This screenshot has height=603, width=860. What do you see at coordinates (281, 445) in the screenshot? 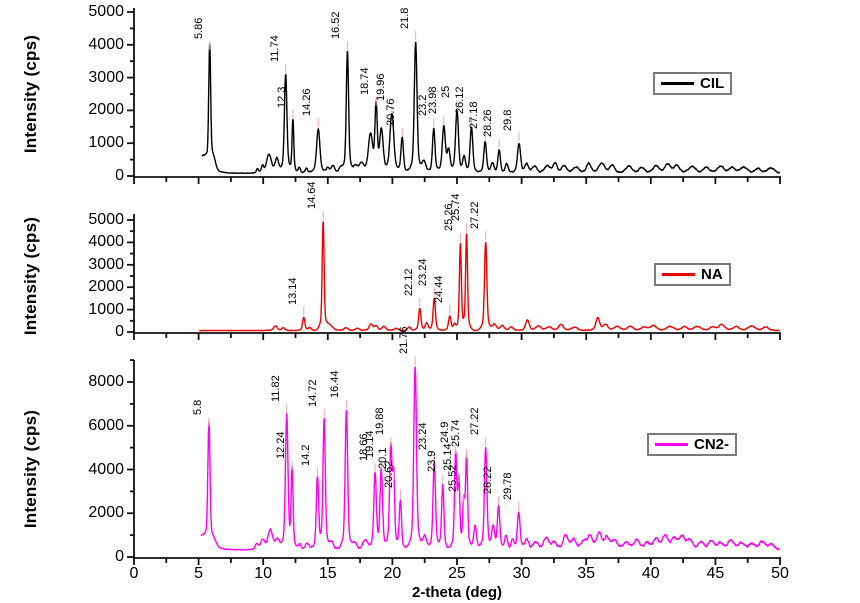
I see `peak-label: 12.24` at bounding box center [281, 445].